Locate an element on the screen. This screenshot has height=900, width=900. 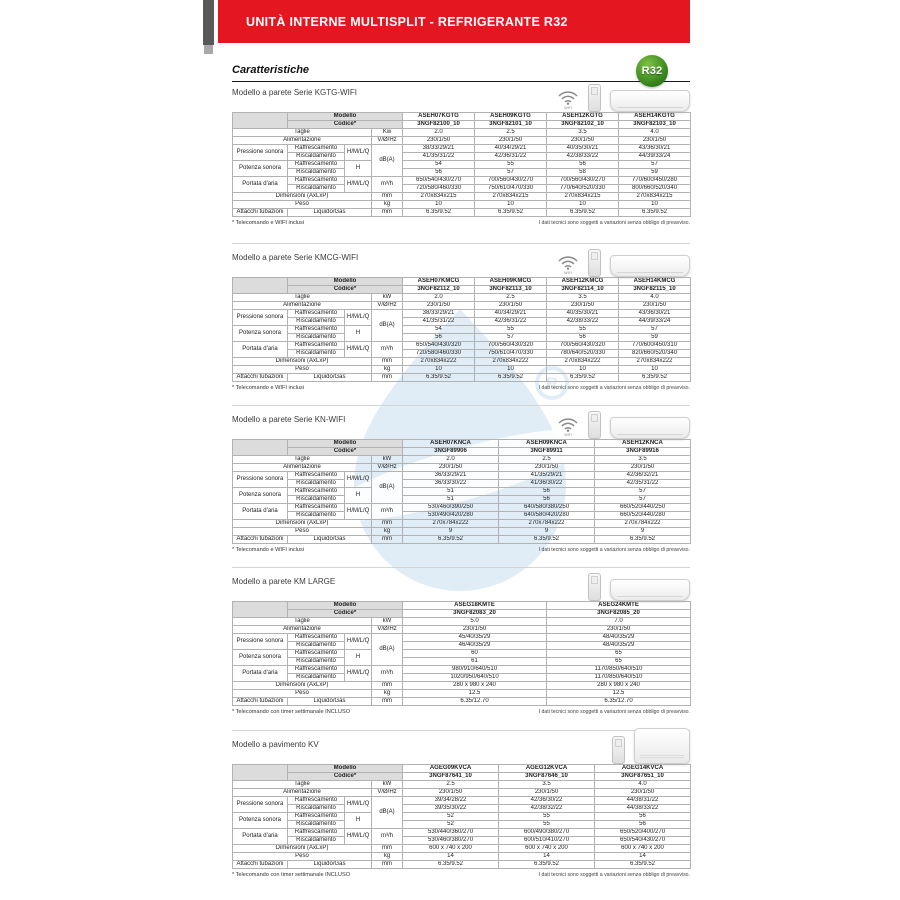
value-cell: 59 is located at coordinates (655, 337).